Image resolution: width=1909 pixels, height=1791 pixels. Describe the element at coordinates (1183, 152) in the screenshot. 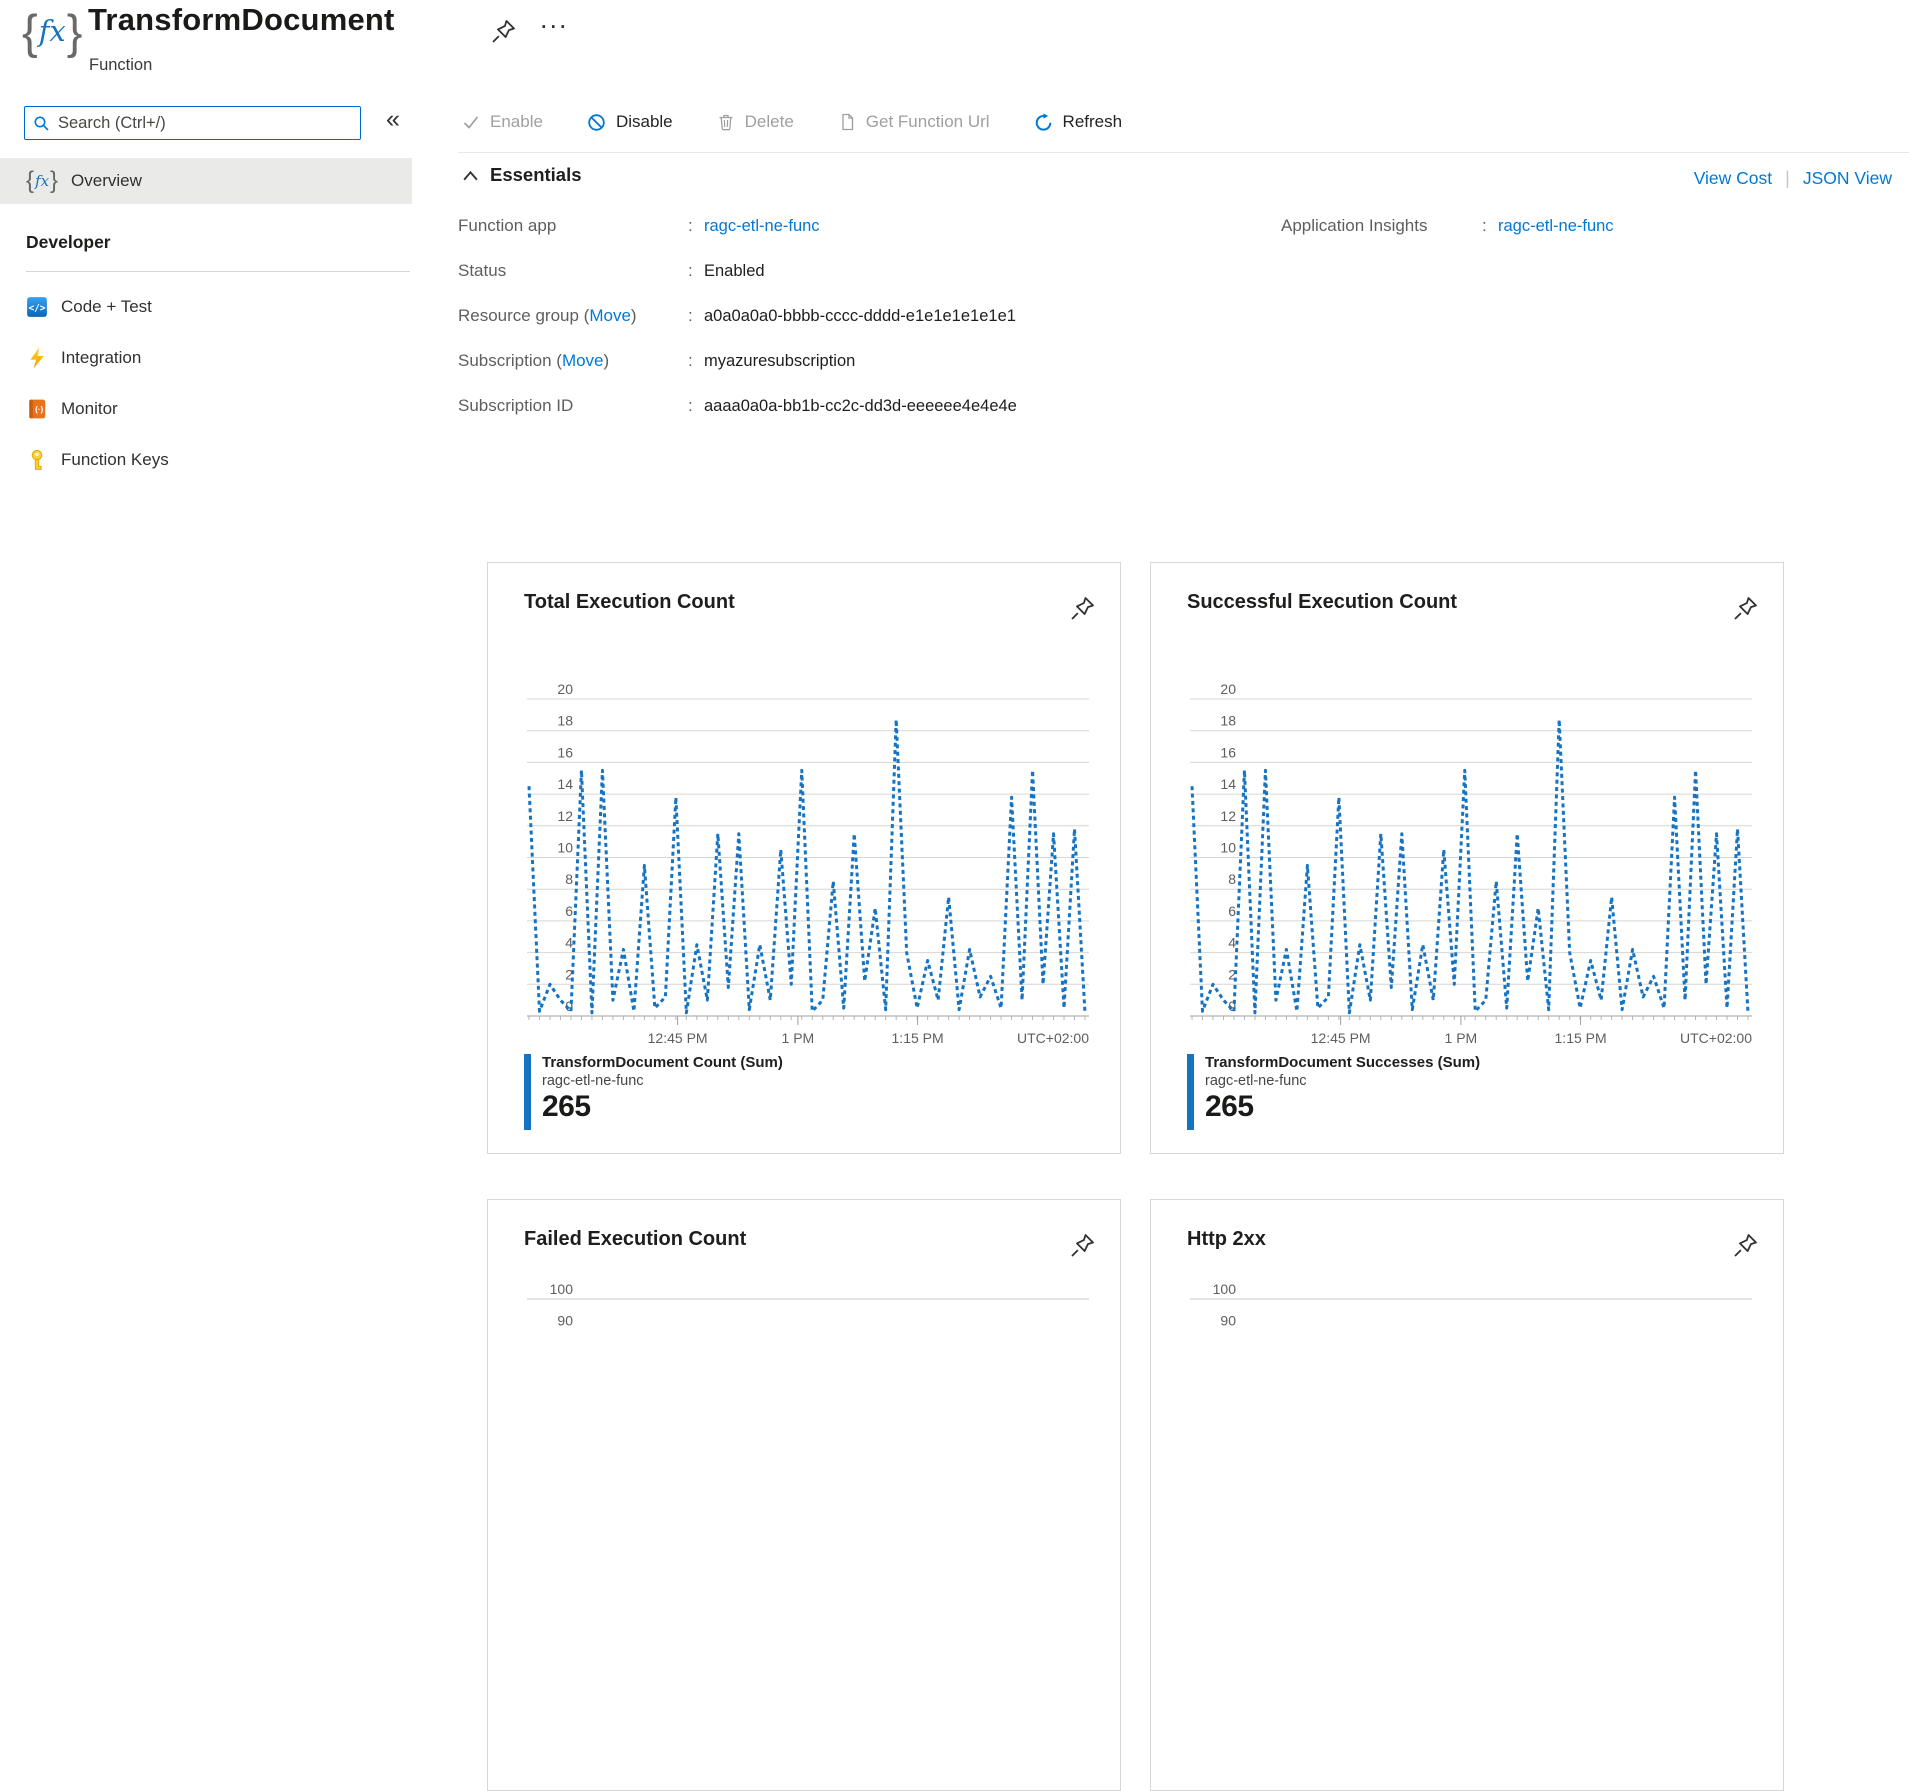

I see `toolbar-divider` at that location.